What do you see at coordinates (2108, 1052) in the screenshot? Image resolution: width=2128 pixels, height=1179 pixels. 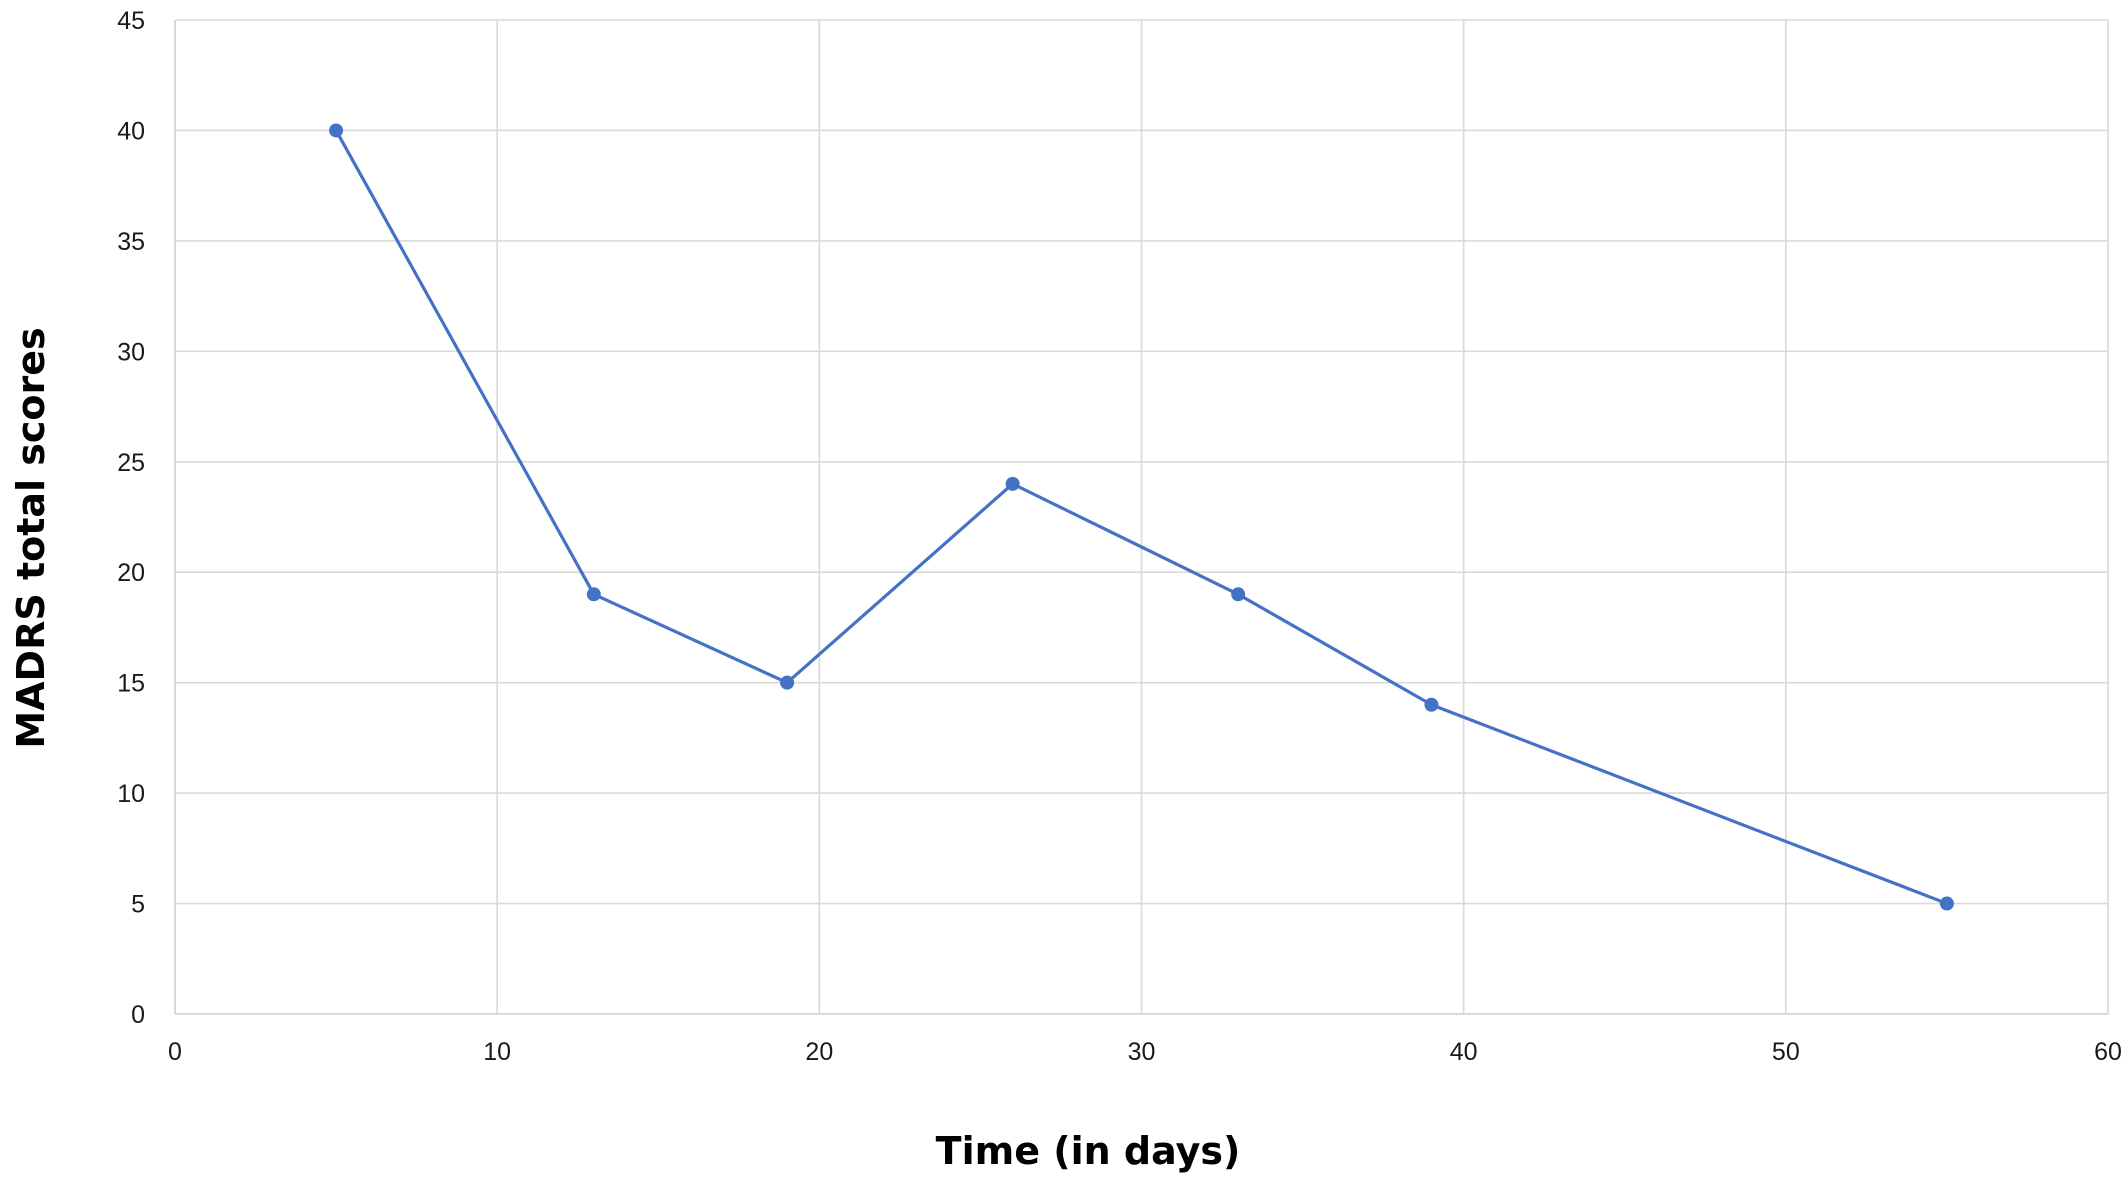 I see `x-tick-label-60: 60` at bounding box center [2108, 1052].